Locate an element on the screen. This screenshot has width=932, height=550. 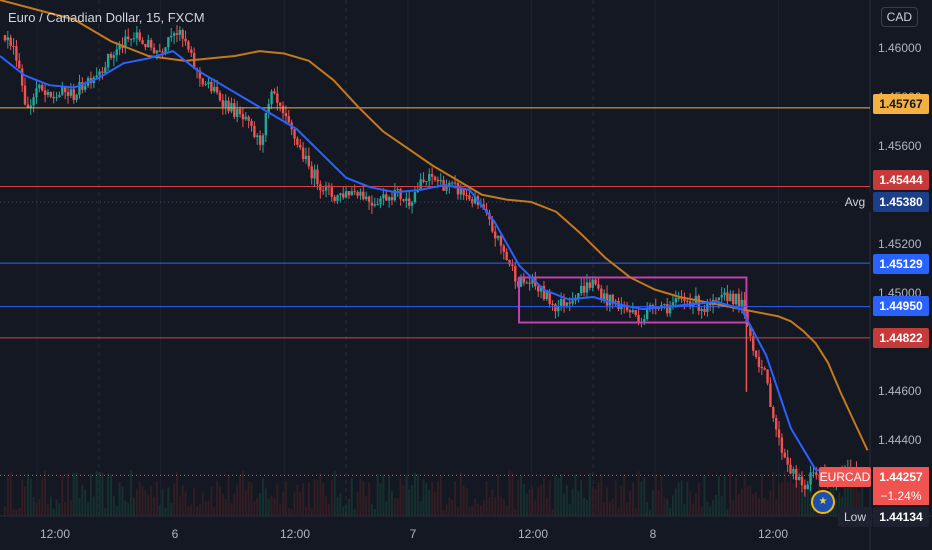
low-price-tag: 1.44134 is located at coordinates (901, 517).